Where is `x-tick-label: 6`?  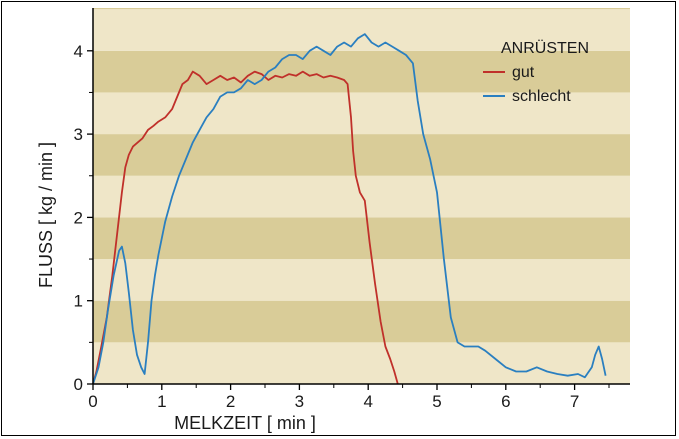 x-tick-label: 6 is located at coordinates (505, 401).